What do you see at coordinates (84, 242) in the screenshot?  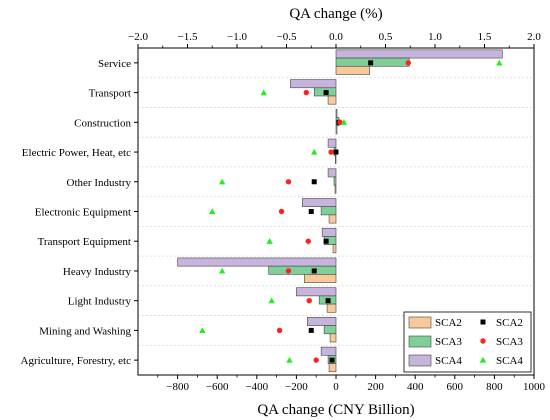 I see `category-label: Transport Equipment` at bounding box center [84, 242].